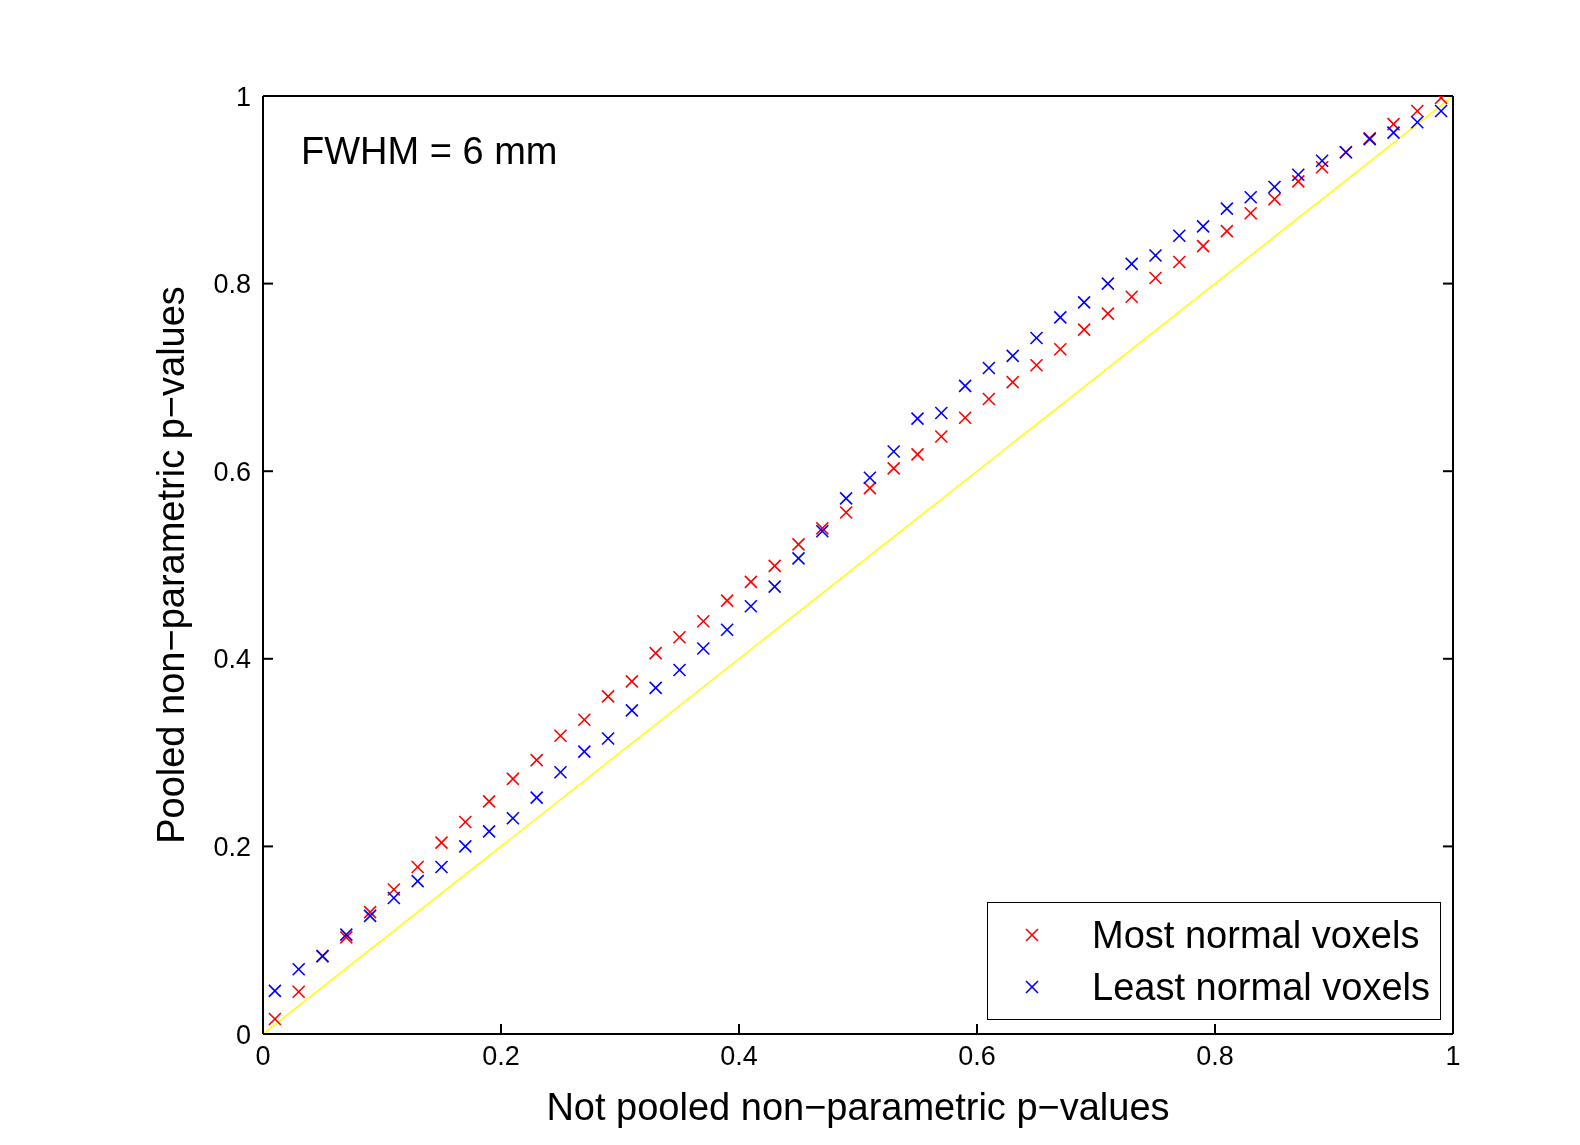 The image size is (1580, 1145). I want to click on x-tick-label: 0.2, so click(501, 1056).